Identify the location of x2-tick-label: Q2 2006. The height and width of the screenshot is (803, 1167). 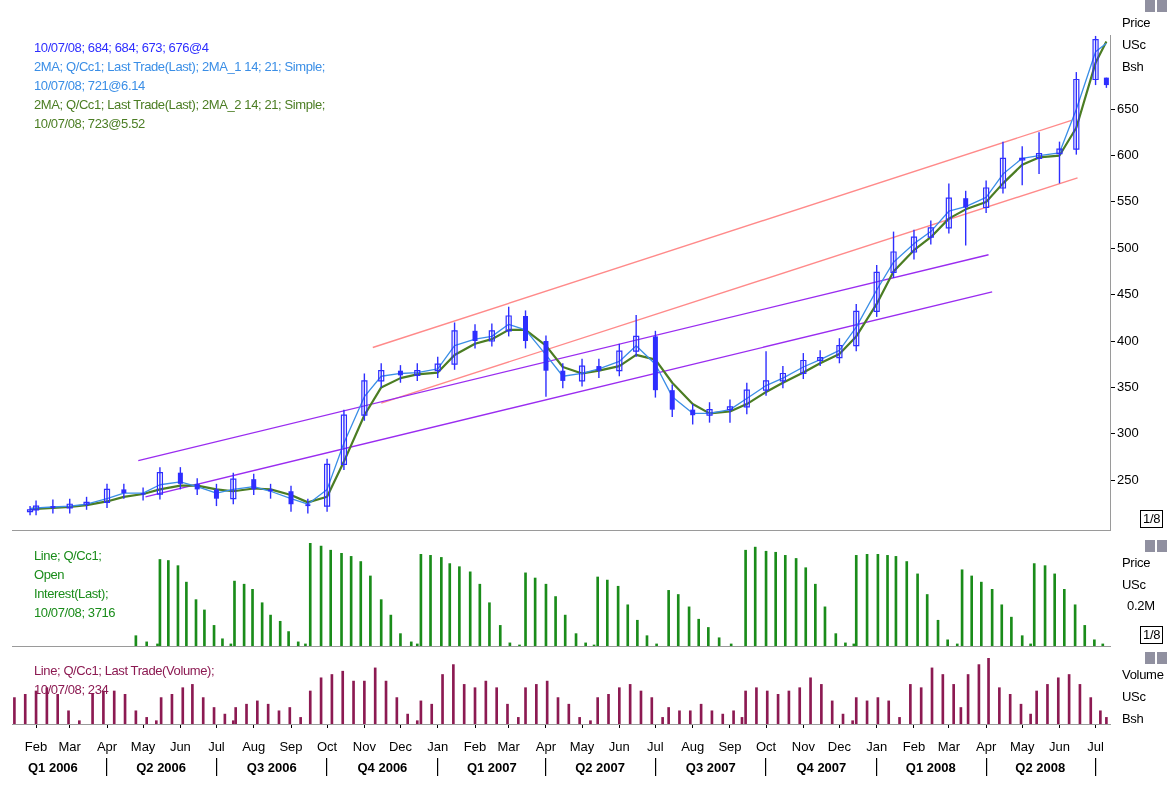
(161, 768).